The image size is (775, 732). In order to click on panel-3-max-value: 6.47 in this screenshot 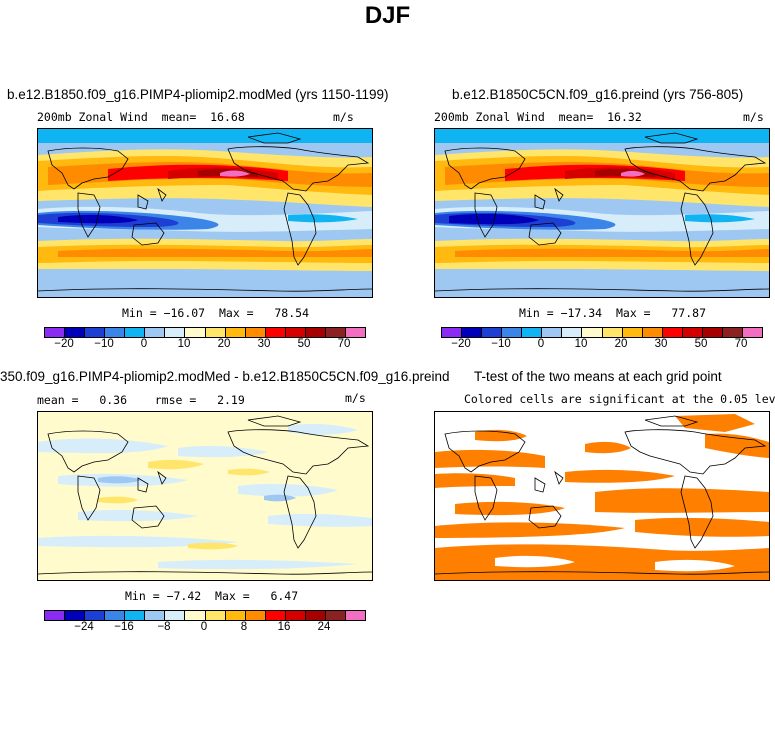, I will do `click(284, 596)`.